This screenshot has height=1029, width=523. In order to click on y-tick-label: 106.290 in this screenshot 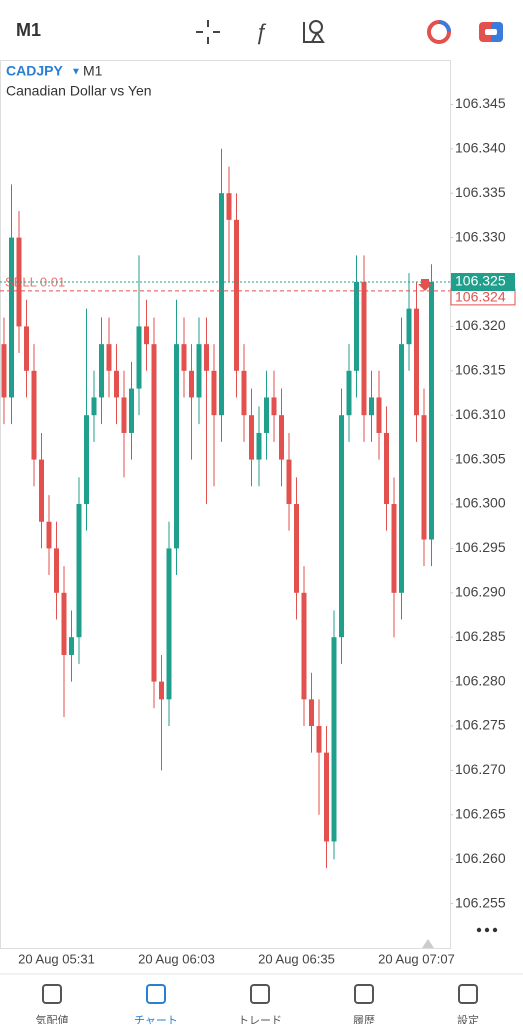, I will do `click(480, 592)`.